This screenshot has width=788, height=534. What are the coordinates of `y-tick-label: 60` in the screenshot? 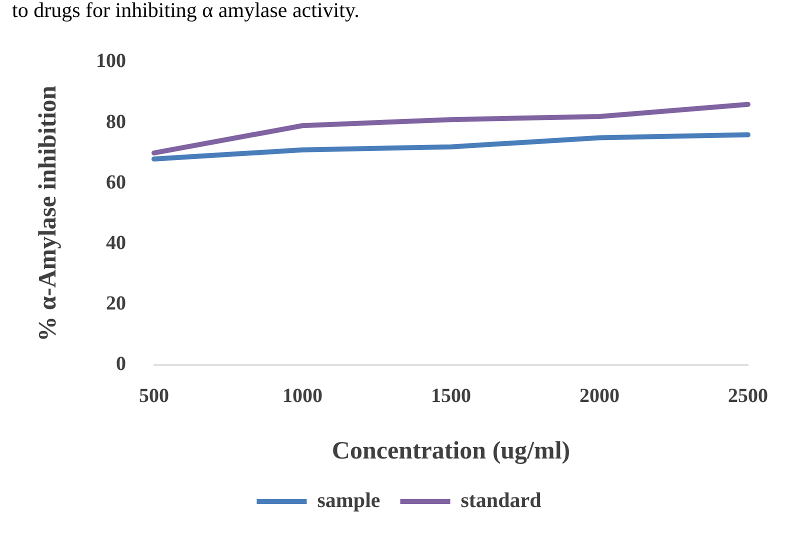 It's located at (116, 182).